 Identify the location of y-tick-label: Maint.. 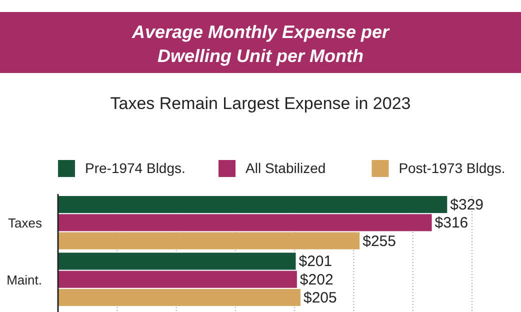
(24, 280).